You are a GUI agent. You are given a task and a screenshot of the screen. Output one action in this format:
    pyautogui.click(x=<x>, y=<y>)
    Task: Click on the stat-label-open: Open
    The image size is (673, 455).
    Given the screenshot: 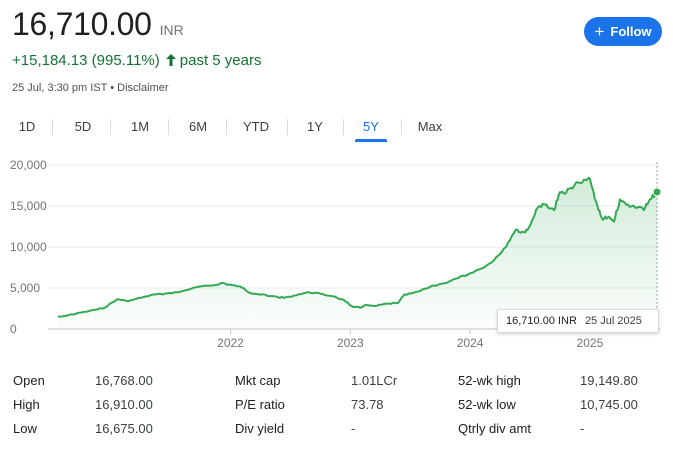 What is the action you would take?
    pyautogui.click(x=29, y=380)
    